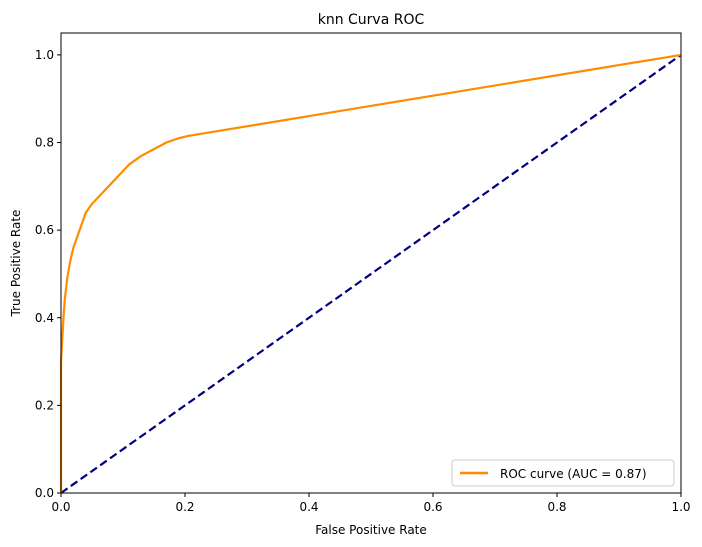  I want to click on x-tick-label: 0.2, so click(184, 507).